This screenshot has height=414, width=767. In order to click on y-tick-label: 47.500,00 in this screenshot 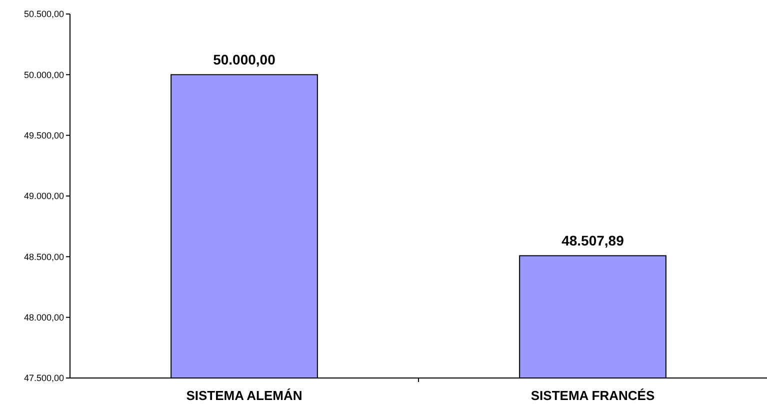, I will do `click(44, 378)`.